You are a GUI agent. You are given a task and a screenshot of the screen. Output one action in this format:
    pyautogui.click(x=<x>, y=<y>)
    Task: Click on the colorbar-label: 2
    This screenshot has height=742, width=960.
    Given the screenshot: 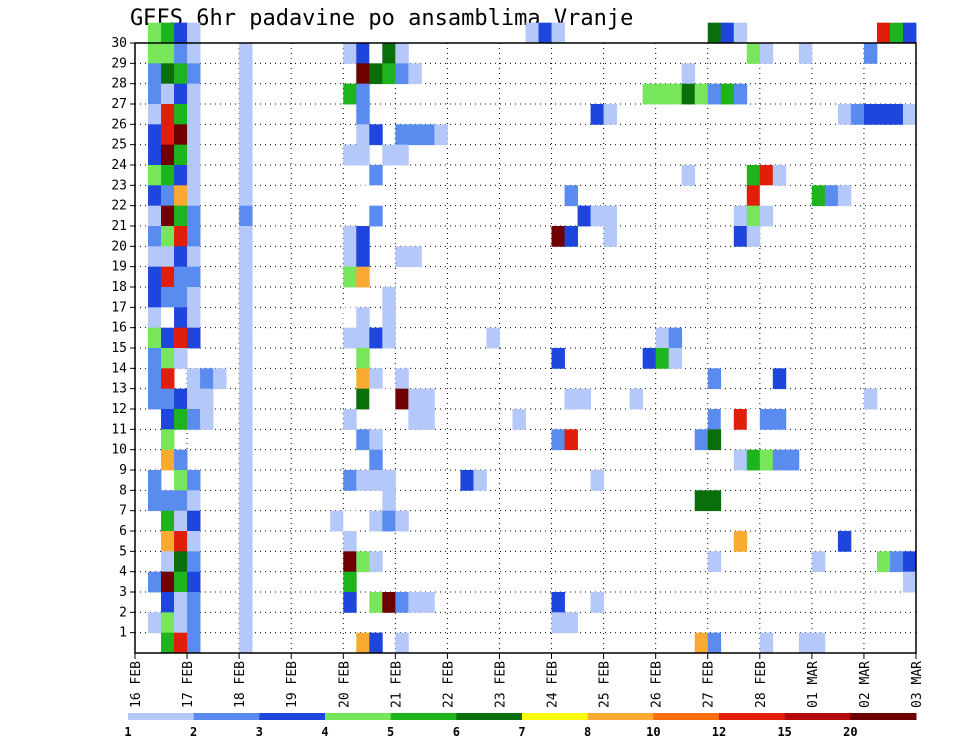 What is the action you would take?
    pyautogui.click(x=193, y=732)
    